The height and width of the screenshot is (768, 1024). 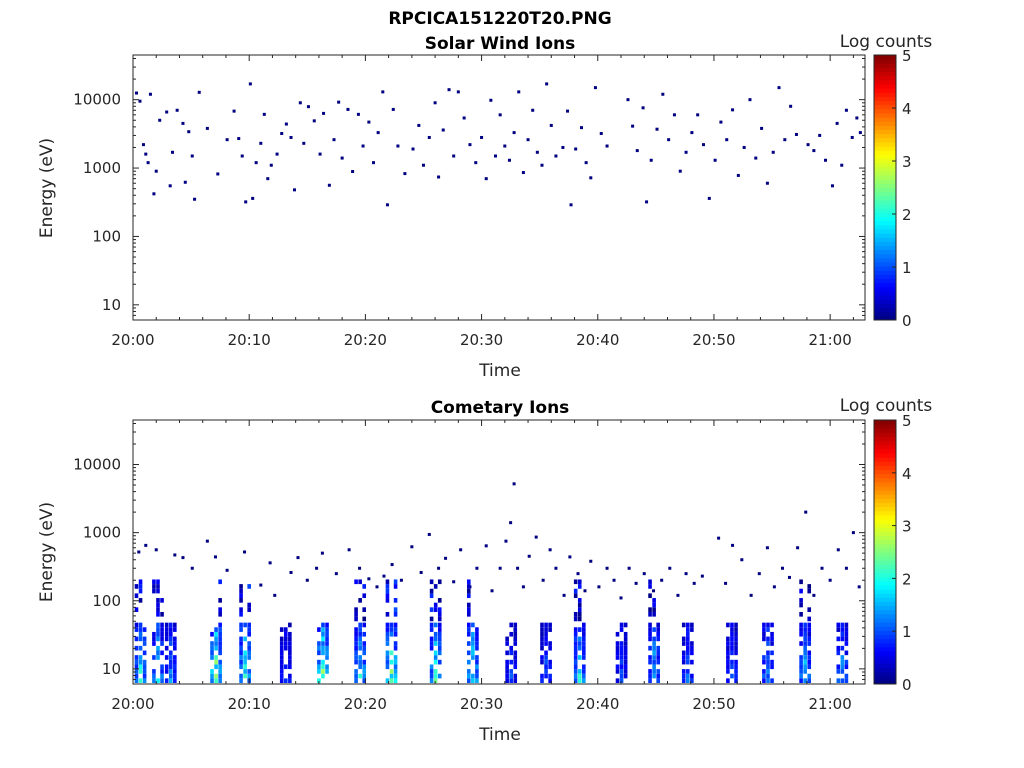 What do you see at coordinates (111, 669) in the screenshot?
I see `y-tick-label: 10` at bounding box center [111, 669].